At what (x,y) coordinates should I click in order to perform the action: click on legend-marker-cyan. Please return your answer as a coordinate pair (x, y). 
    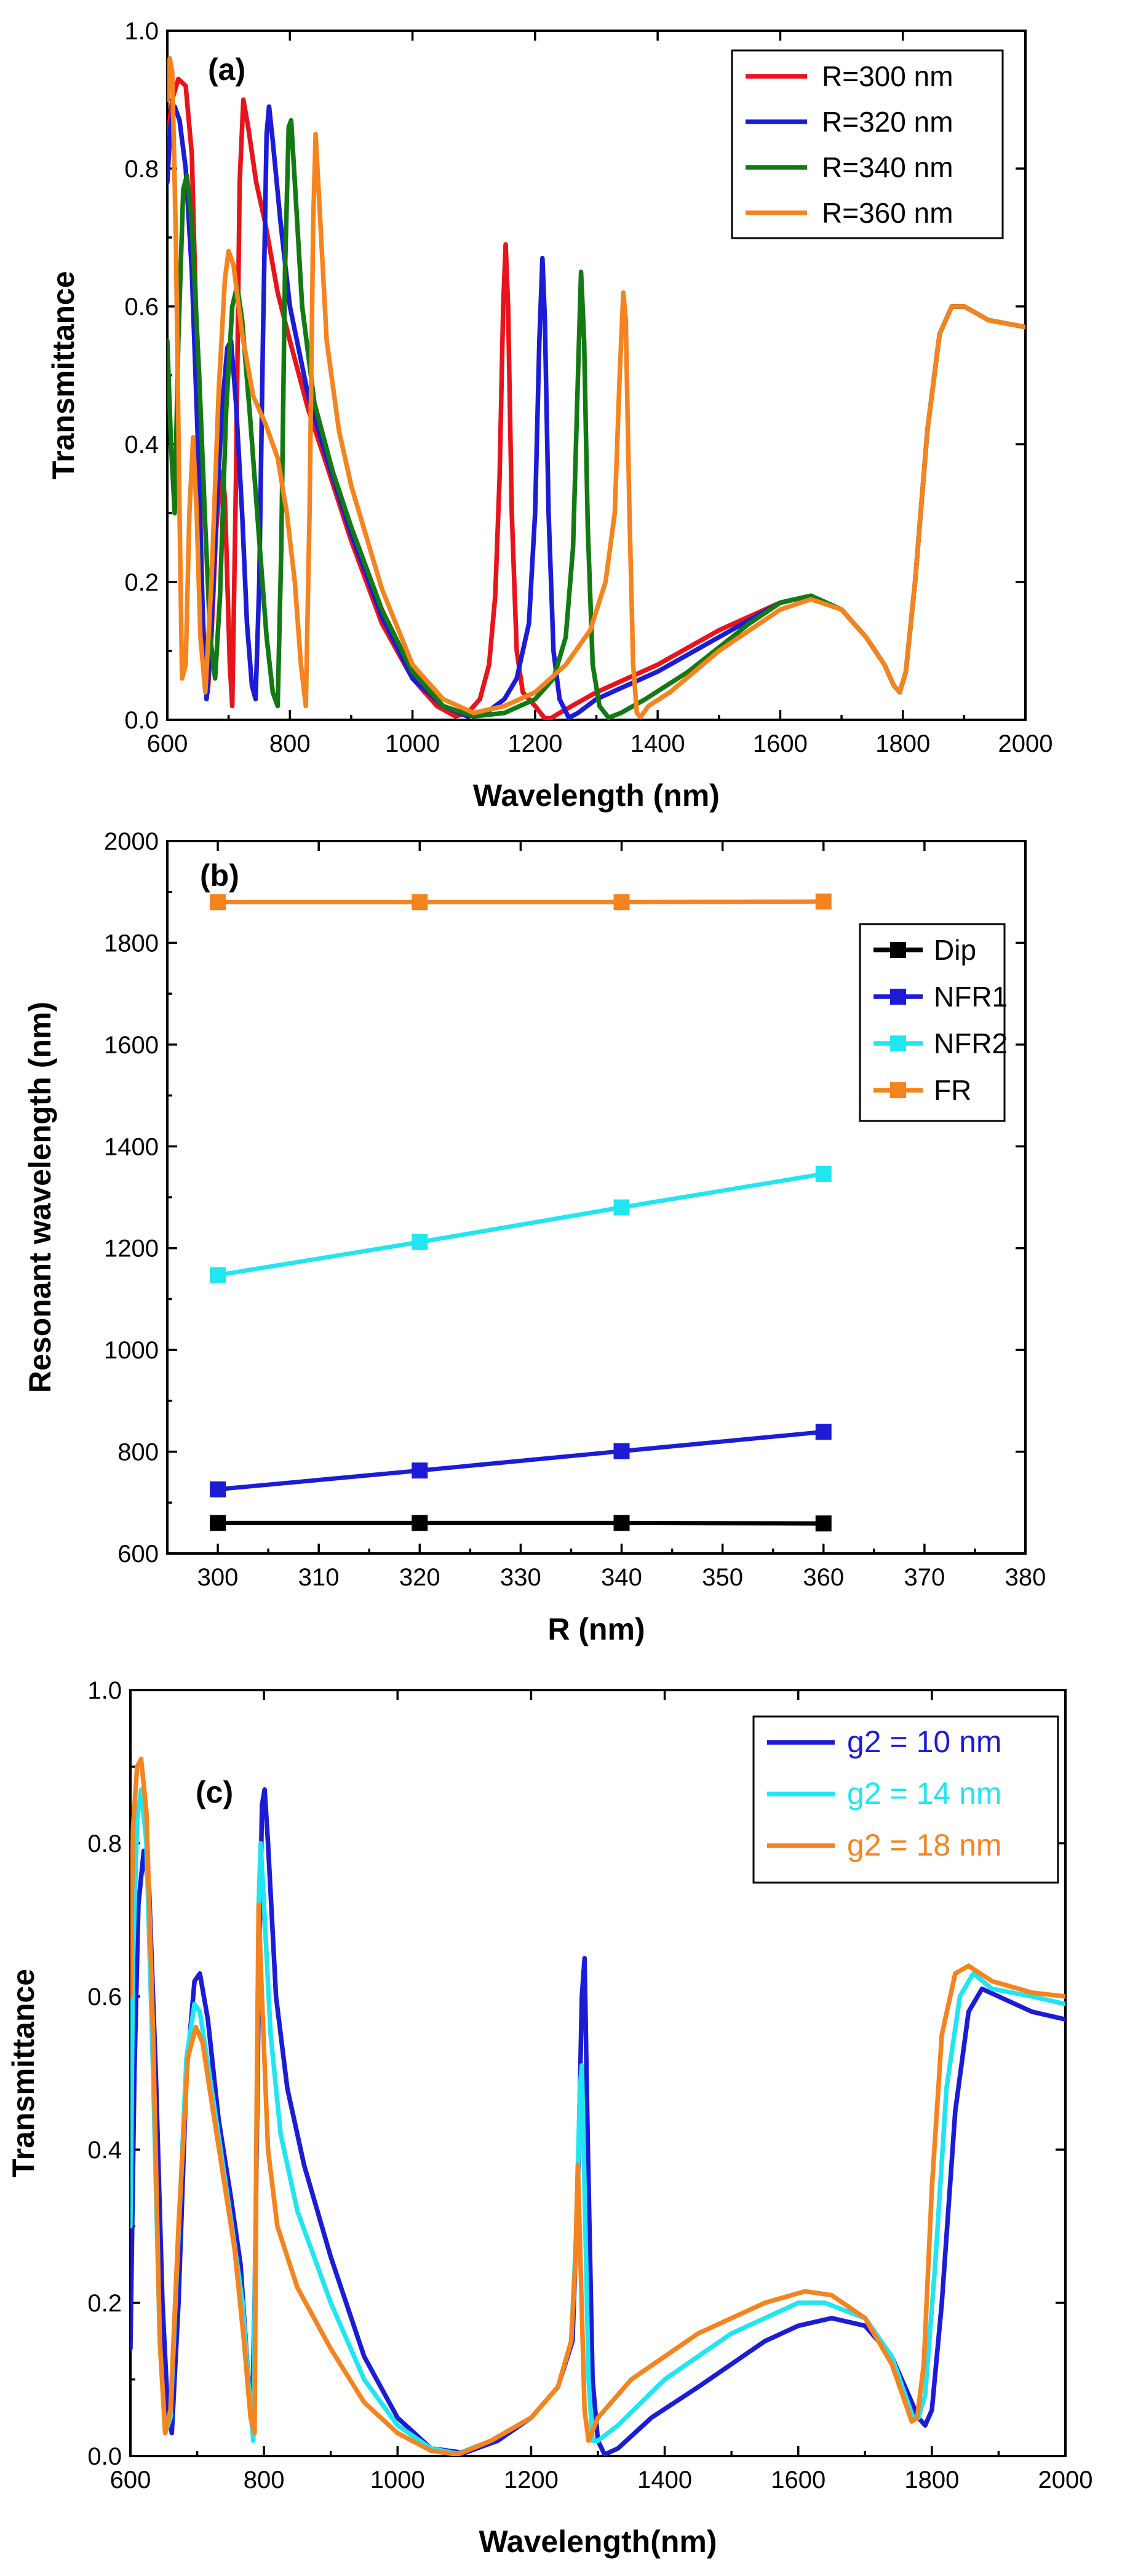
    Looking at the image, I should click on (898, 1043).